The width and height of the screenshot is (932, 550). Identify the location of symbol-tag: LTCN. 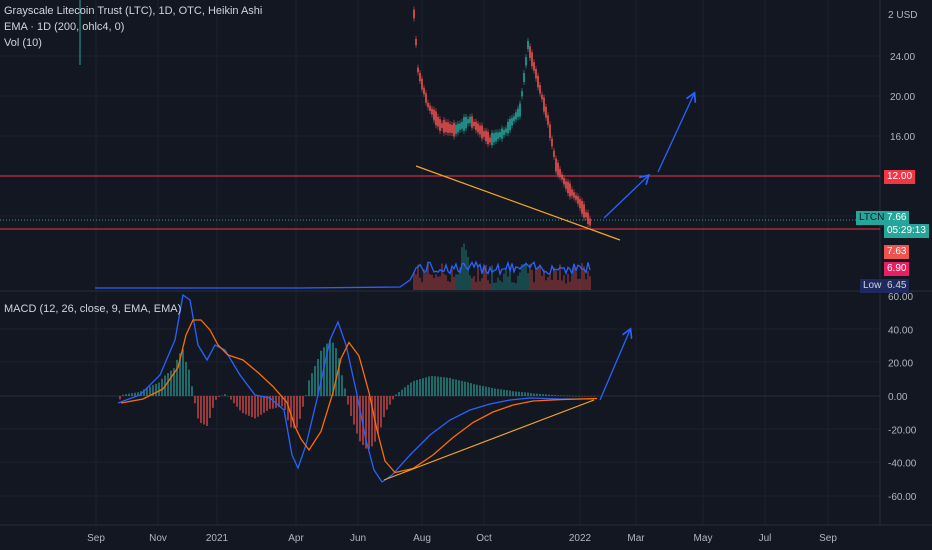
(872, 218).